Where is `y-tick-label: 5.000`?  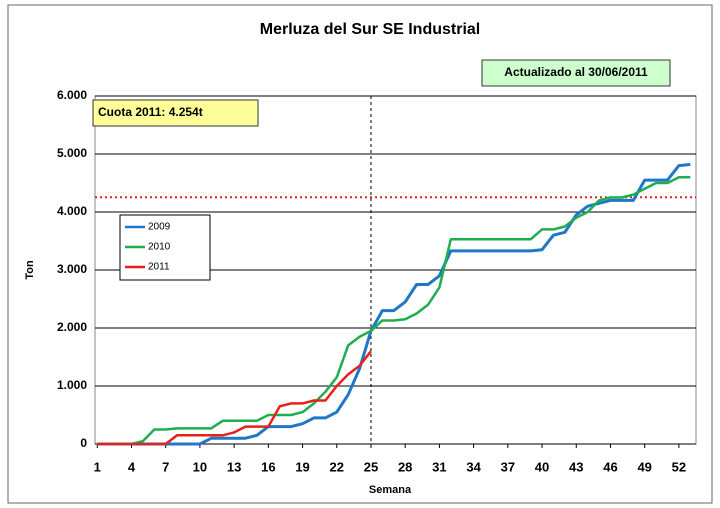
y-tick-label: 5.000 is located at coordinates (72, 153).